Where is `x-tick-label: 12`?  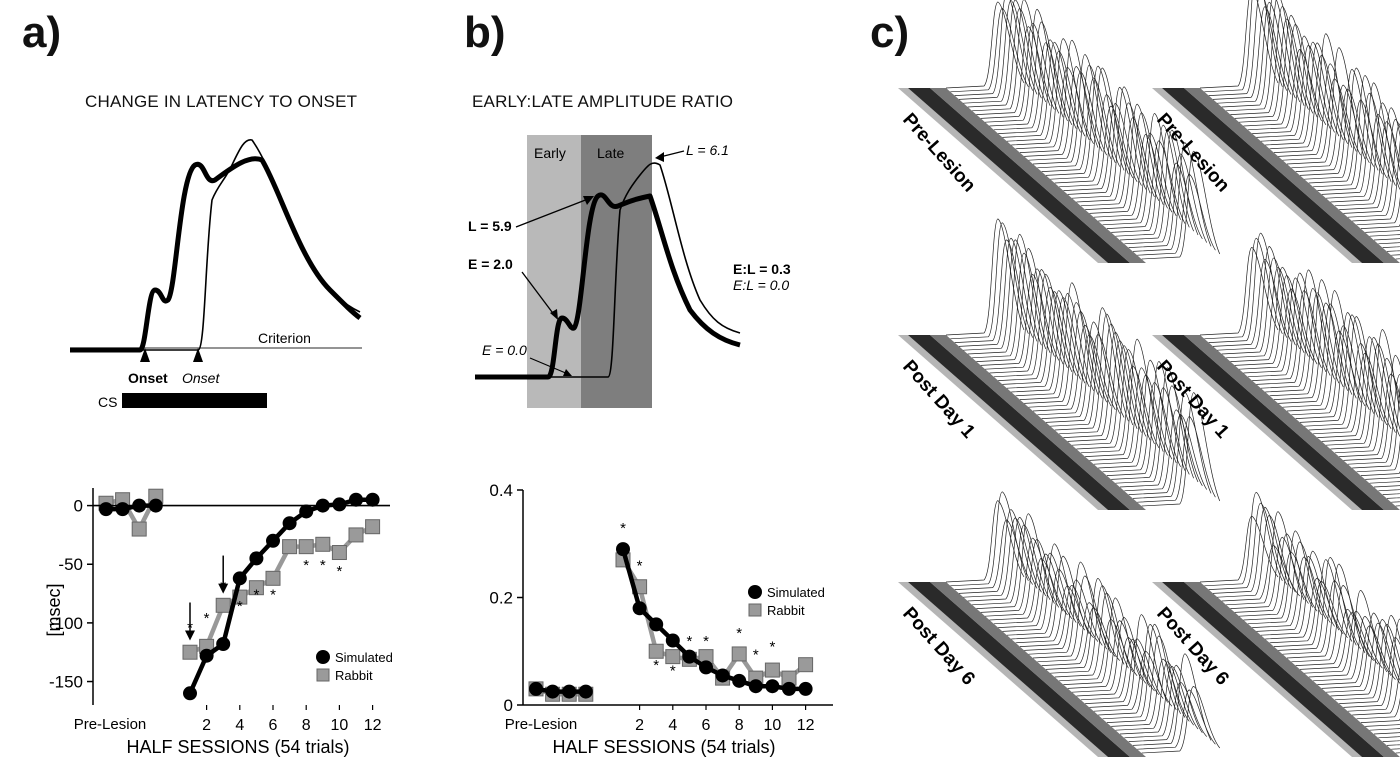 x-tick-label: 12 is located at coordinates (806, 725).